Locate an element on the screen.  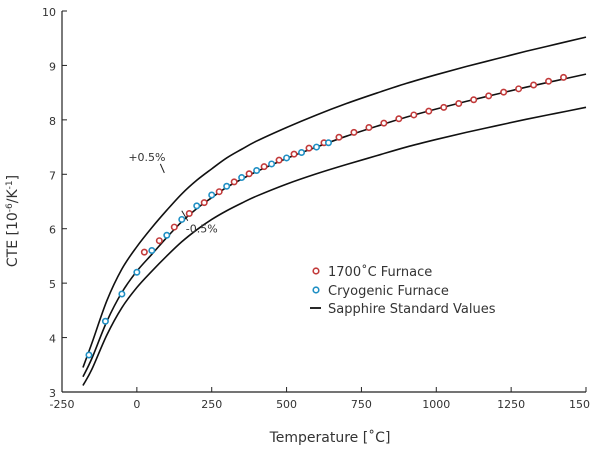
legend-marker-cryogenic-furnace is located at coordinates (316, 290).